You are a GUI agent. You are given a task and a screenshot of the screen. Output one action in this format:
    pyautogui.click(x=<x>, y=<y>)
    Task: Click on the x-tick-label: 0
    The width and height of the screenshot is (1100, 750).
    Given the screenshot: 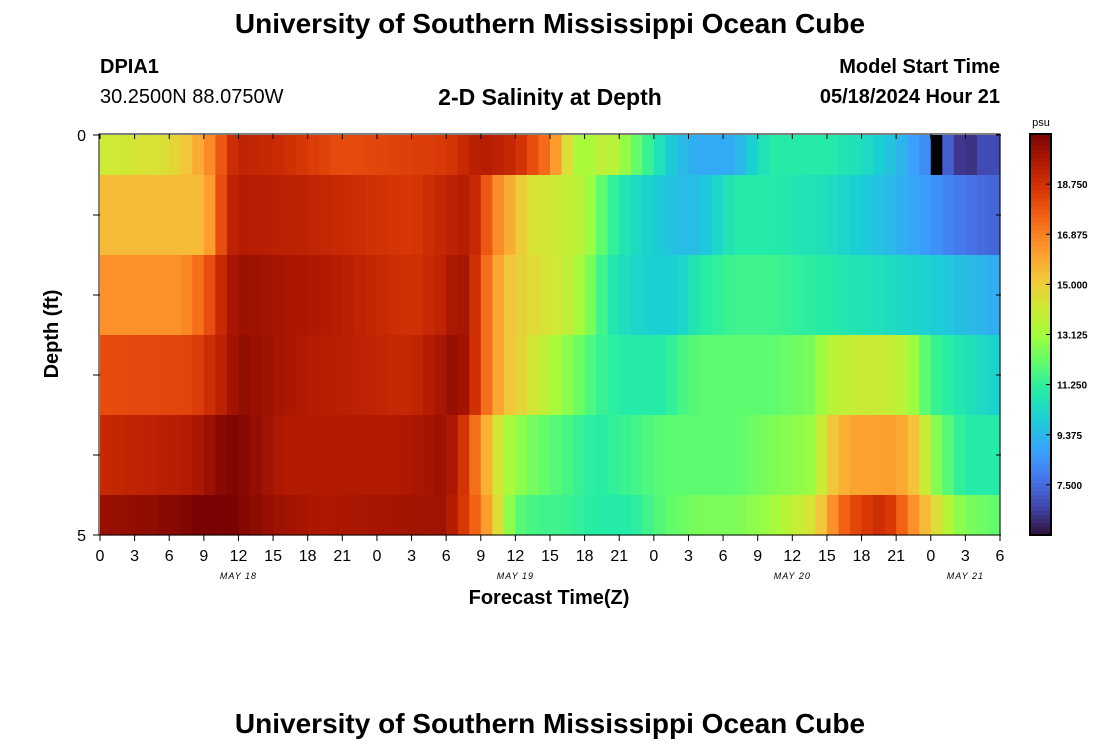 What is the action you would take?
    pyautogui.click(x=100, y=556)
    